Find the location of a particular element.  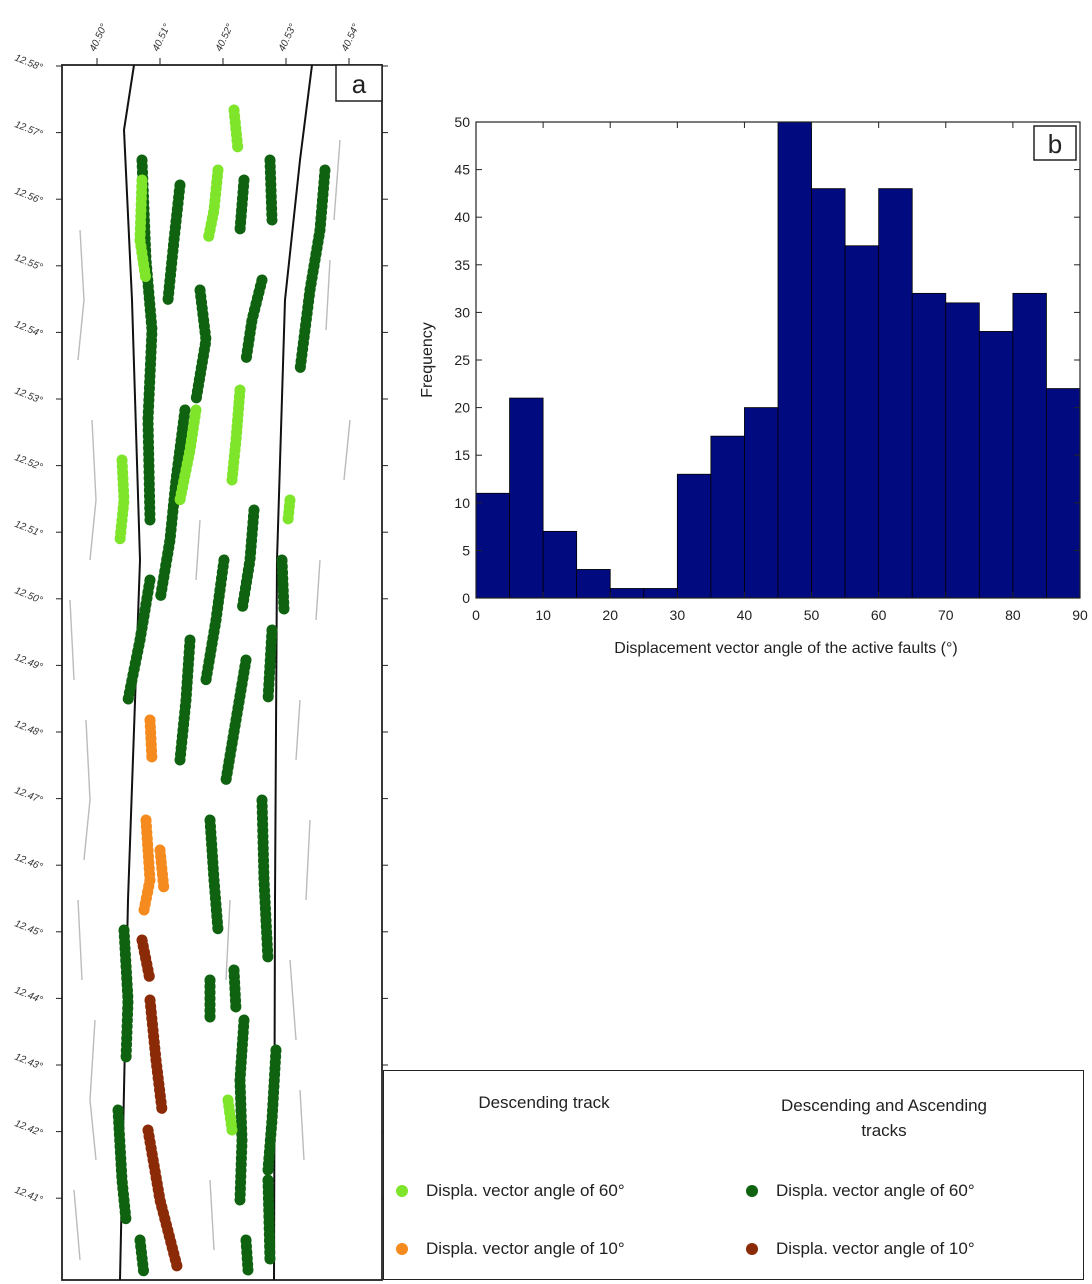

lat-tick-label: 12.51° is located at coordinates (28, 529).